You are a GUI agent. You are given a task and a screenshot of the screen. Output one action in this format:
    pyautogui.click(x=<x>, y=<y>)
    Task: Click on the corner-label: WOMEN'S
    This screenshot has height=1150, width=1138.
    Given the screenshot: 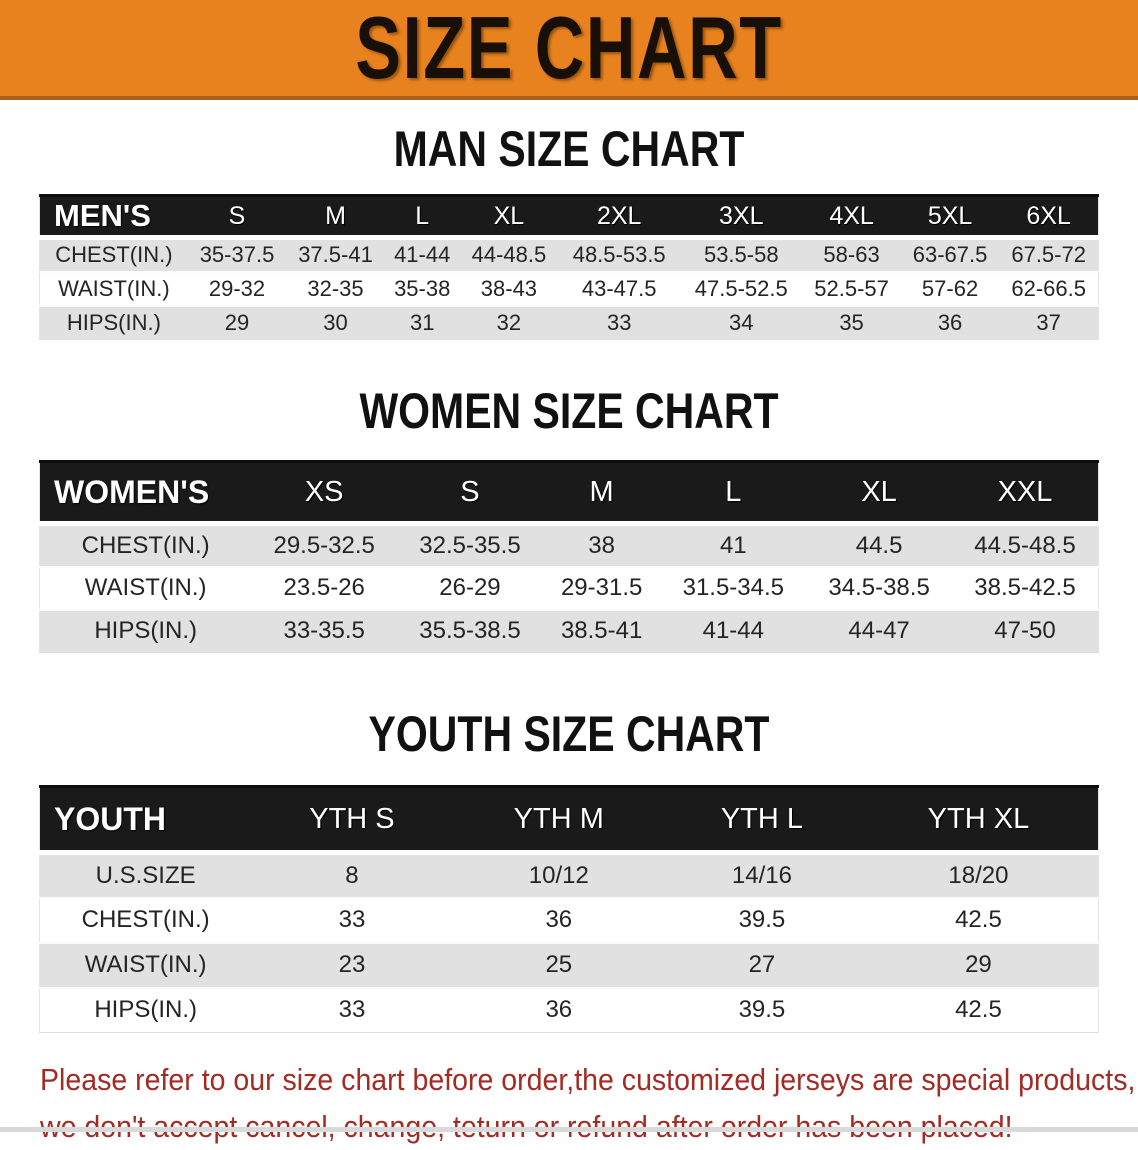 What is the action you would take?
    pyautogui.click(x=146, y=493)
    